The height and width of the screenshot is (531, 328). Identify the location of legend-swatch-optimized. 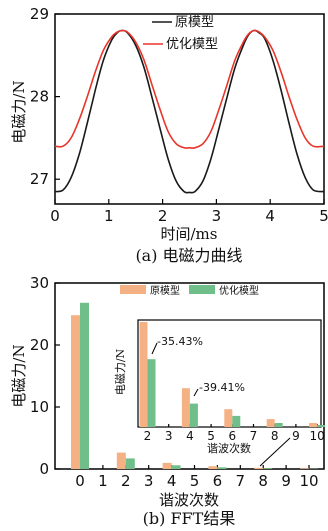
(202, 289).